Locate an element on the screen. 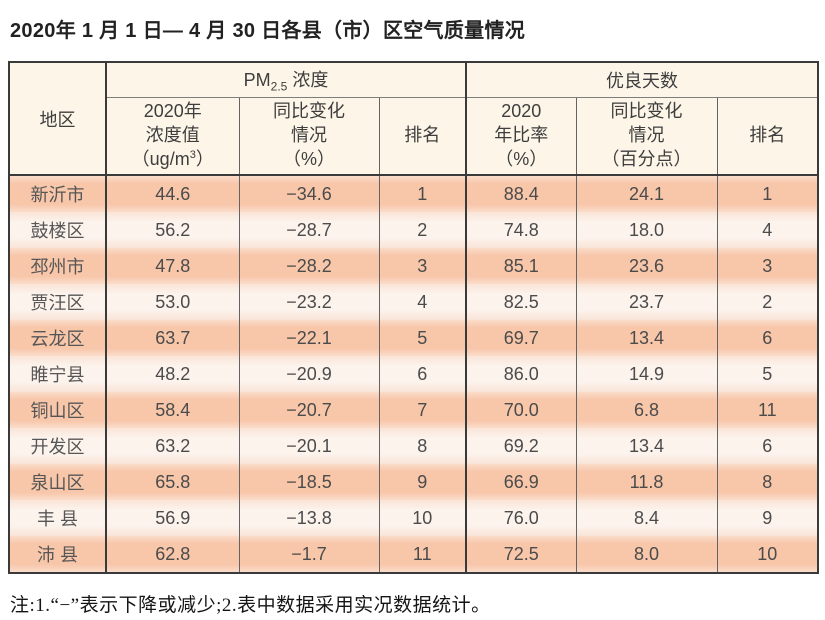 Image resolution: width=825 pixels, height=620 pixels. pm25-change-cell: −28.7 is located at coordinates (308, 230).